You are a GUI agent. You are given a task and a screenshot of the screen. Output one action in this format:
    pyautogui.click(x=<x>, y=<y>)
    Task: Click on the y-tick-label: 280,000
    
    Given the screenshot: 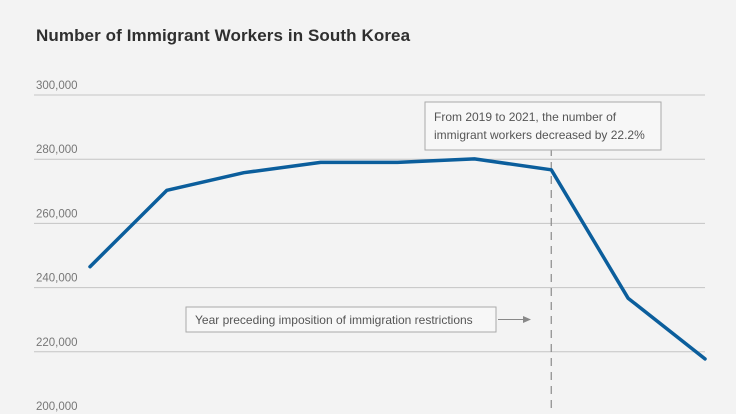 What is the action you would take?
    pyautogui.click(x=57, y=150)
    